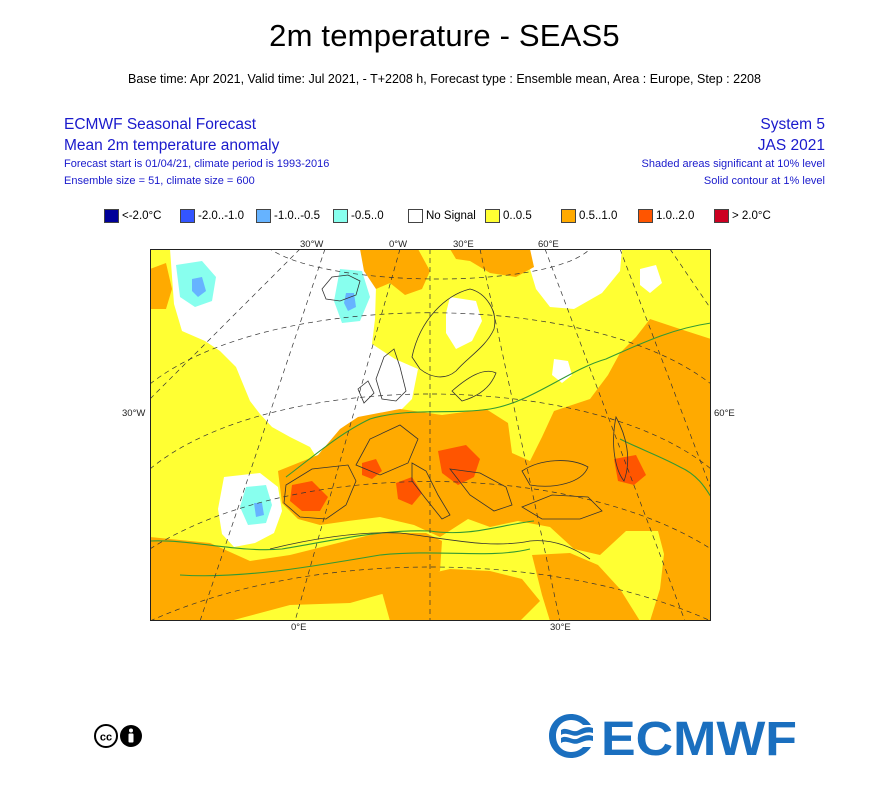 The height and width of the screenshot is (800, 889). I want to click on anomaly-1.0-2.0-balkans, so click(459, 465).